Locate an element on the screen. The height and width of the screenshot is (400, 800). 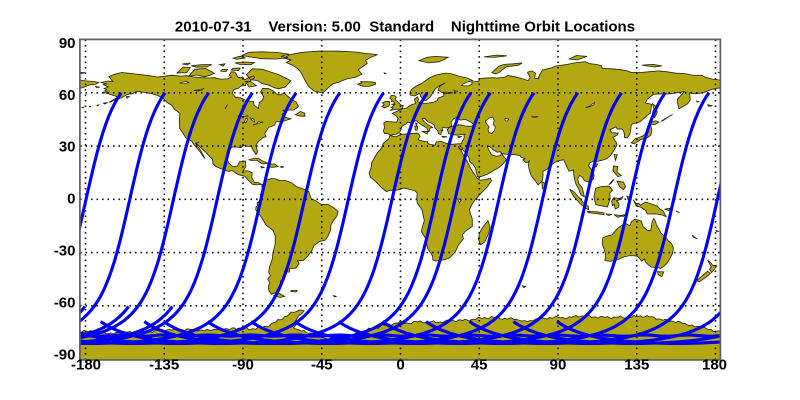
svg-text: -180 is located at coordinates (86, 364).